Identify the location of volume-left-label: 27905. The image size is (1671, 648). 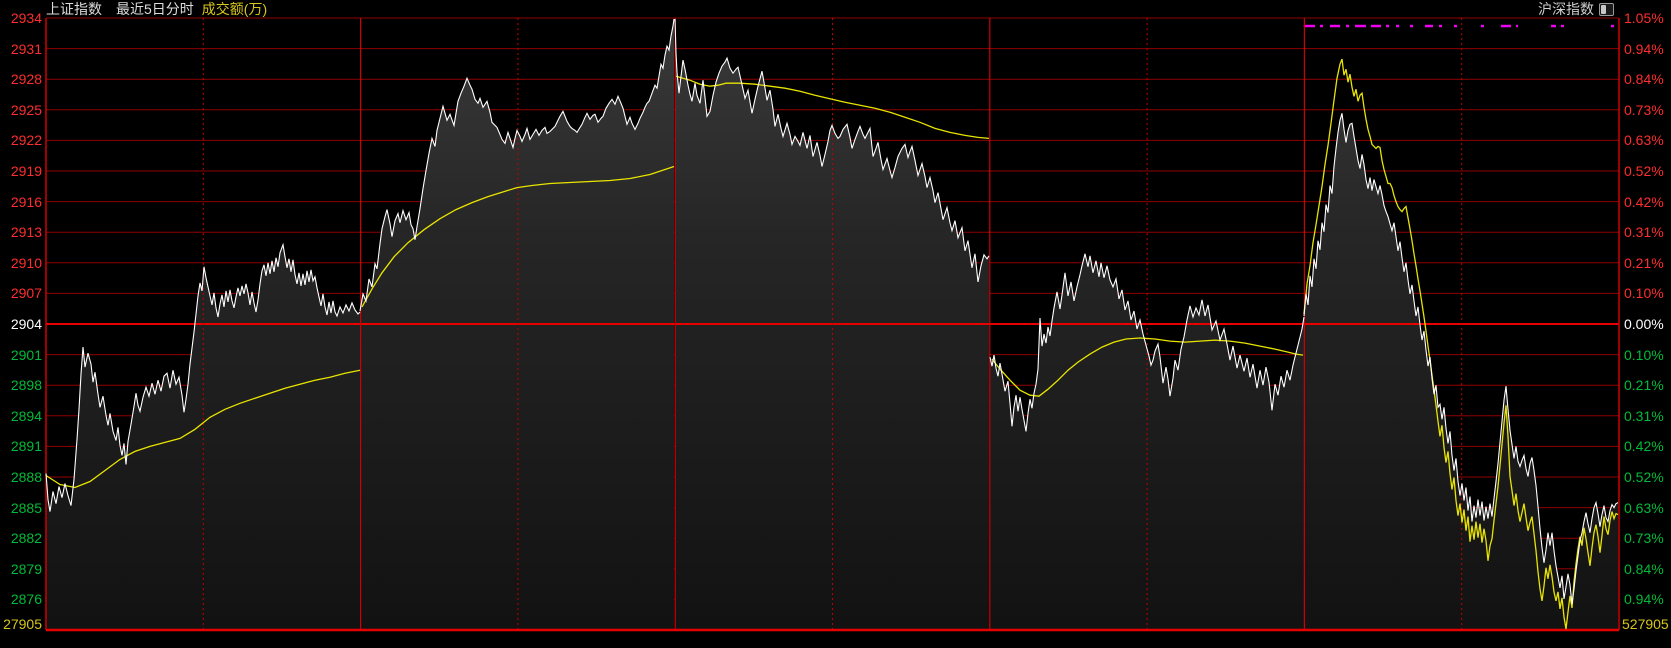
(22, 624).